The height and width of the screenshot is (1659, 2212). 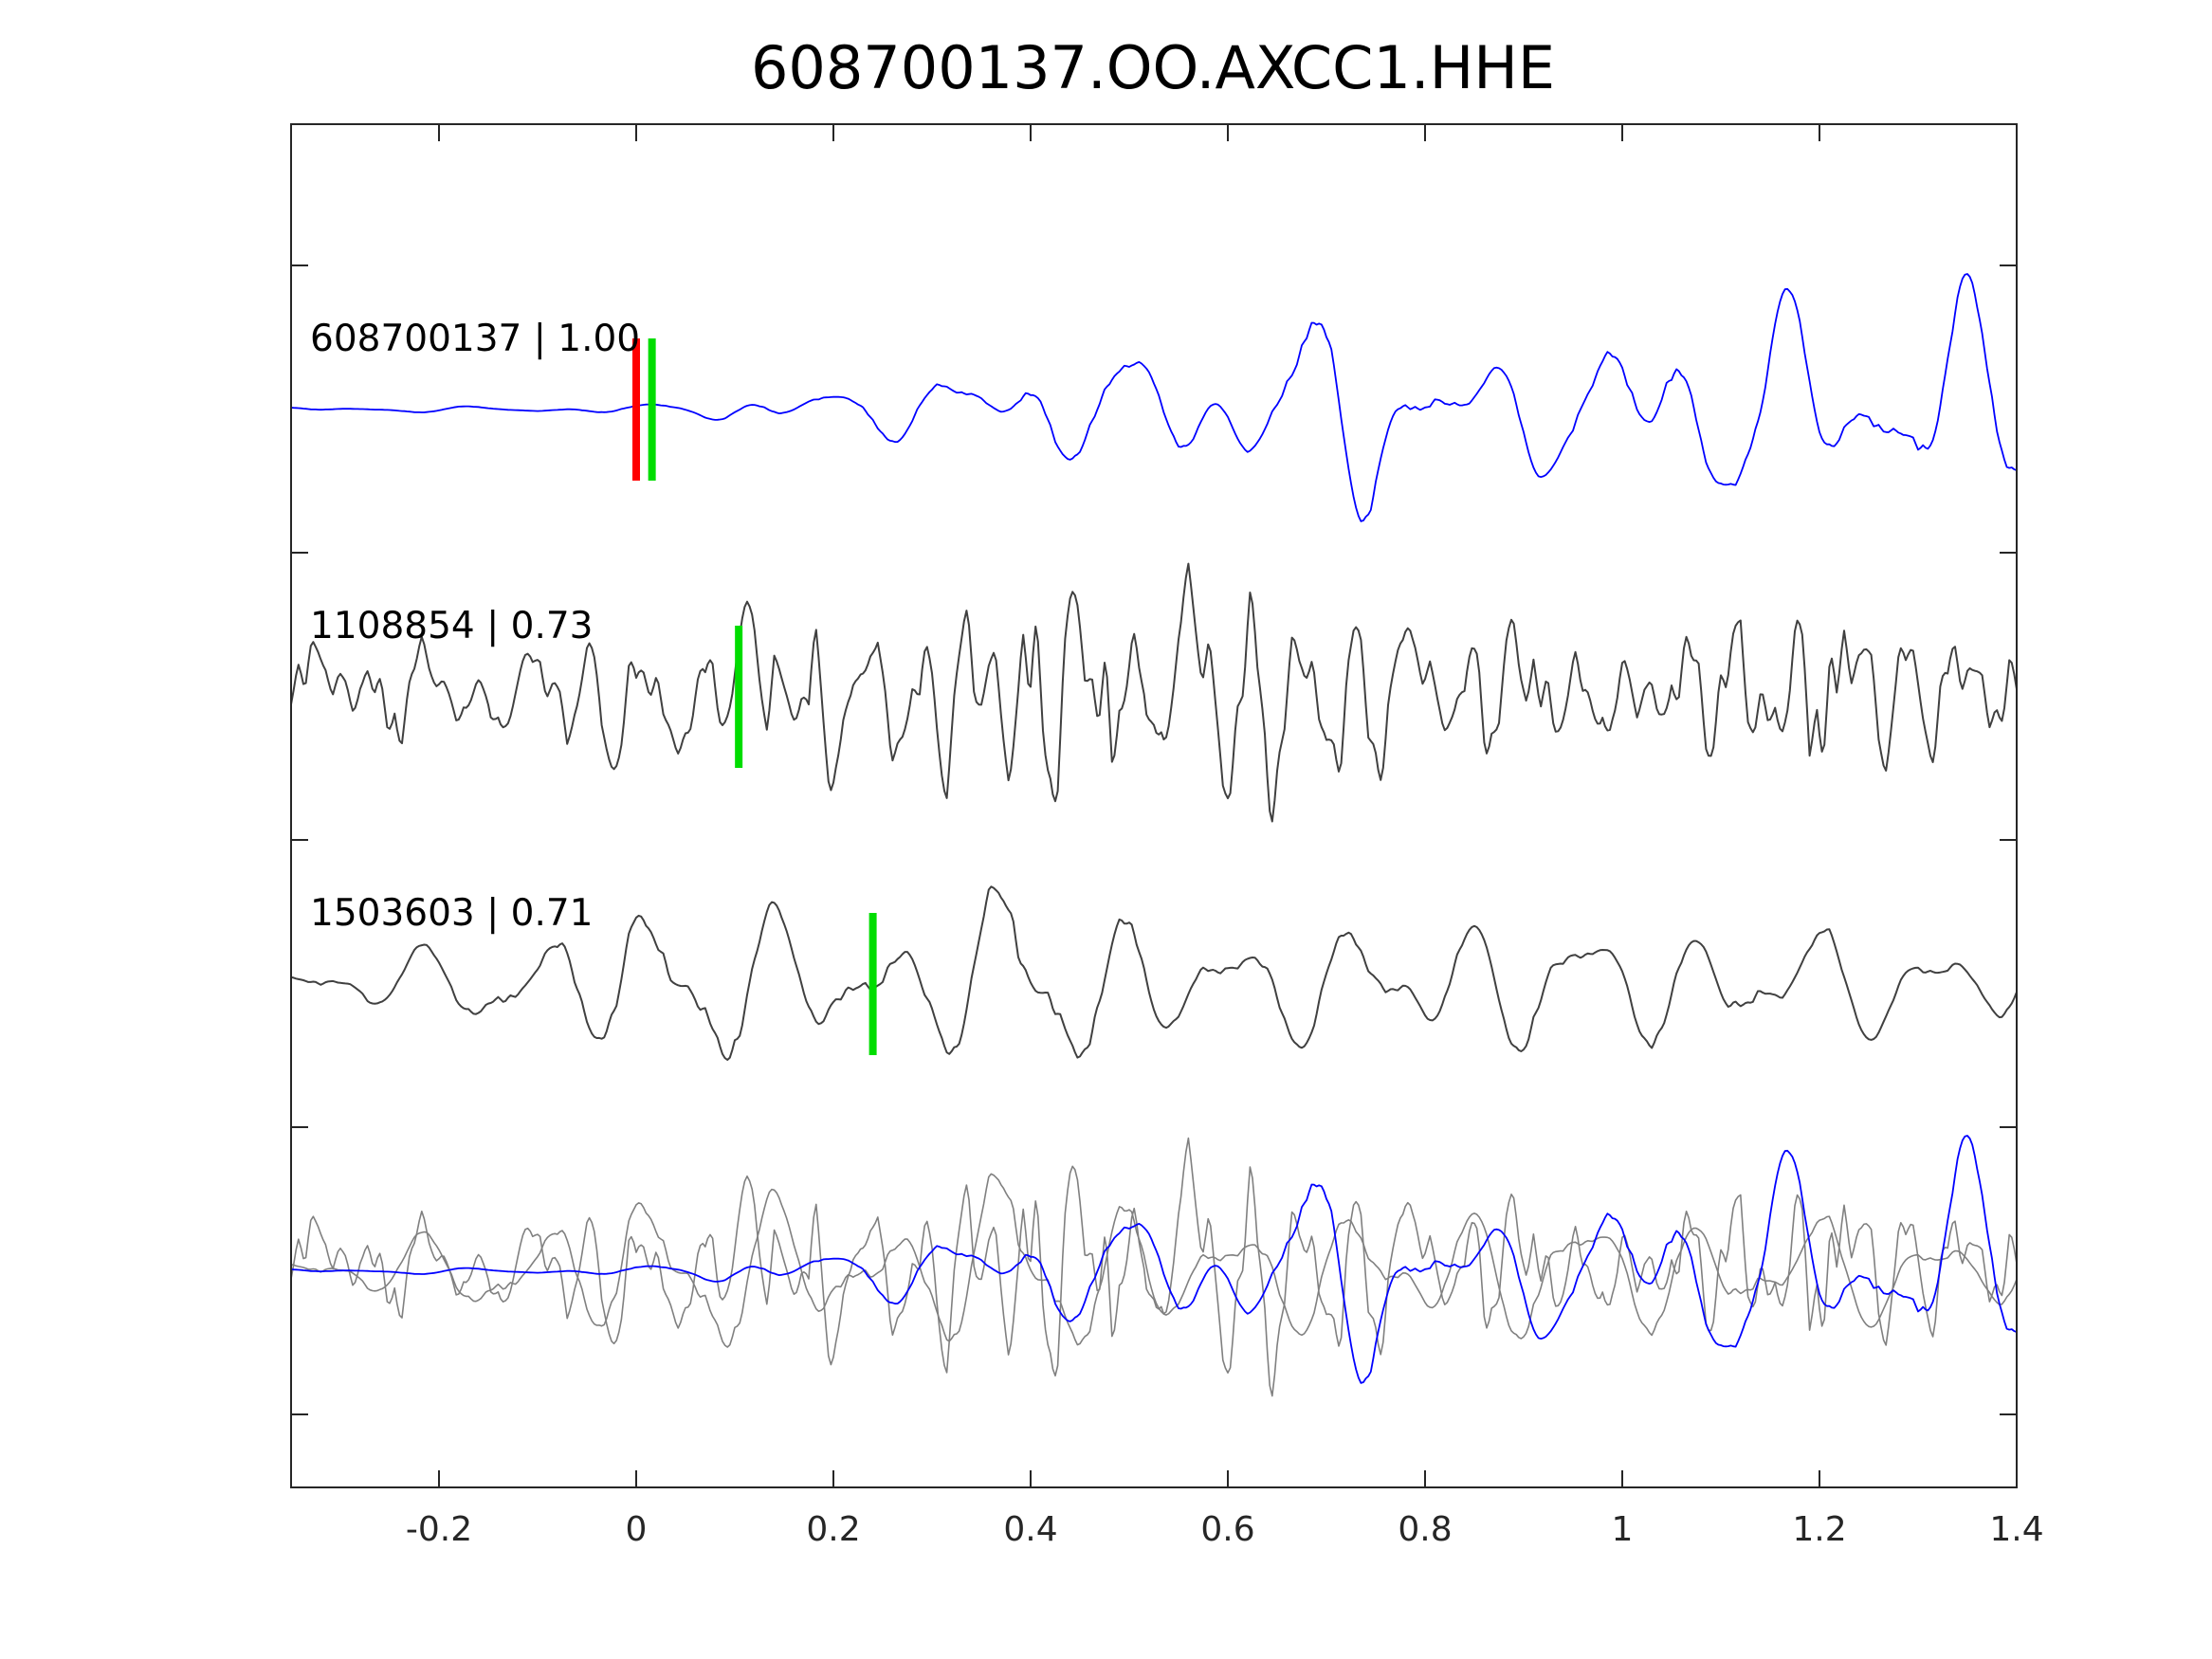 I want to click on chart-title: 608700137.OO.AXCC1.HHE, so click(x=1153, y=67).